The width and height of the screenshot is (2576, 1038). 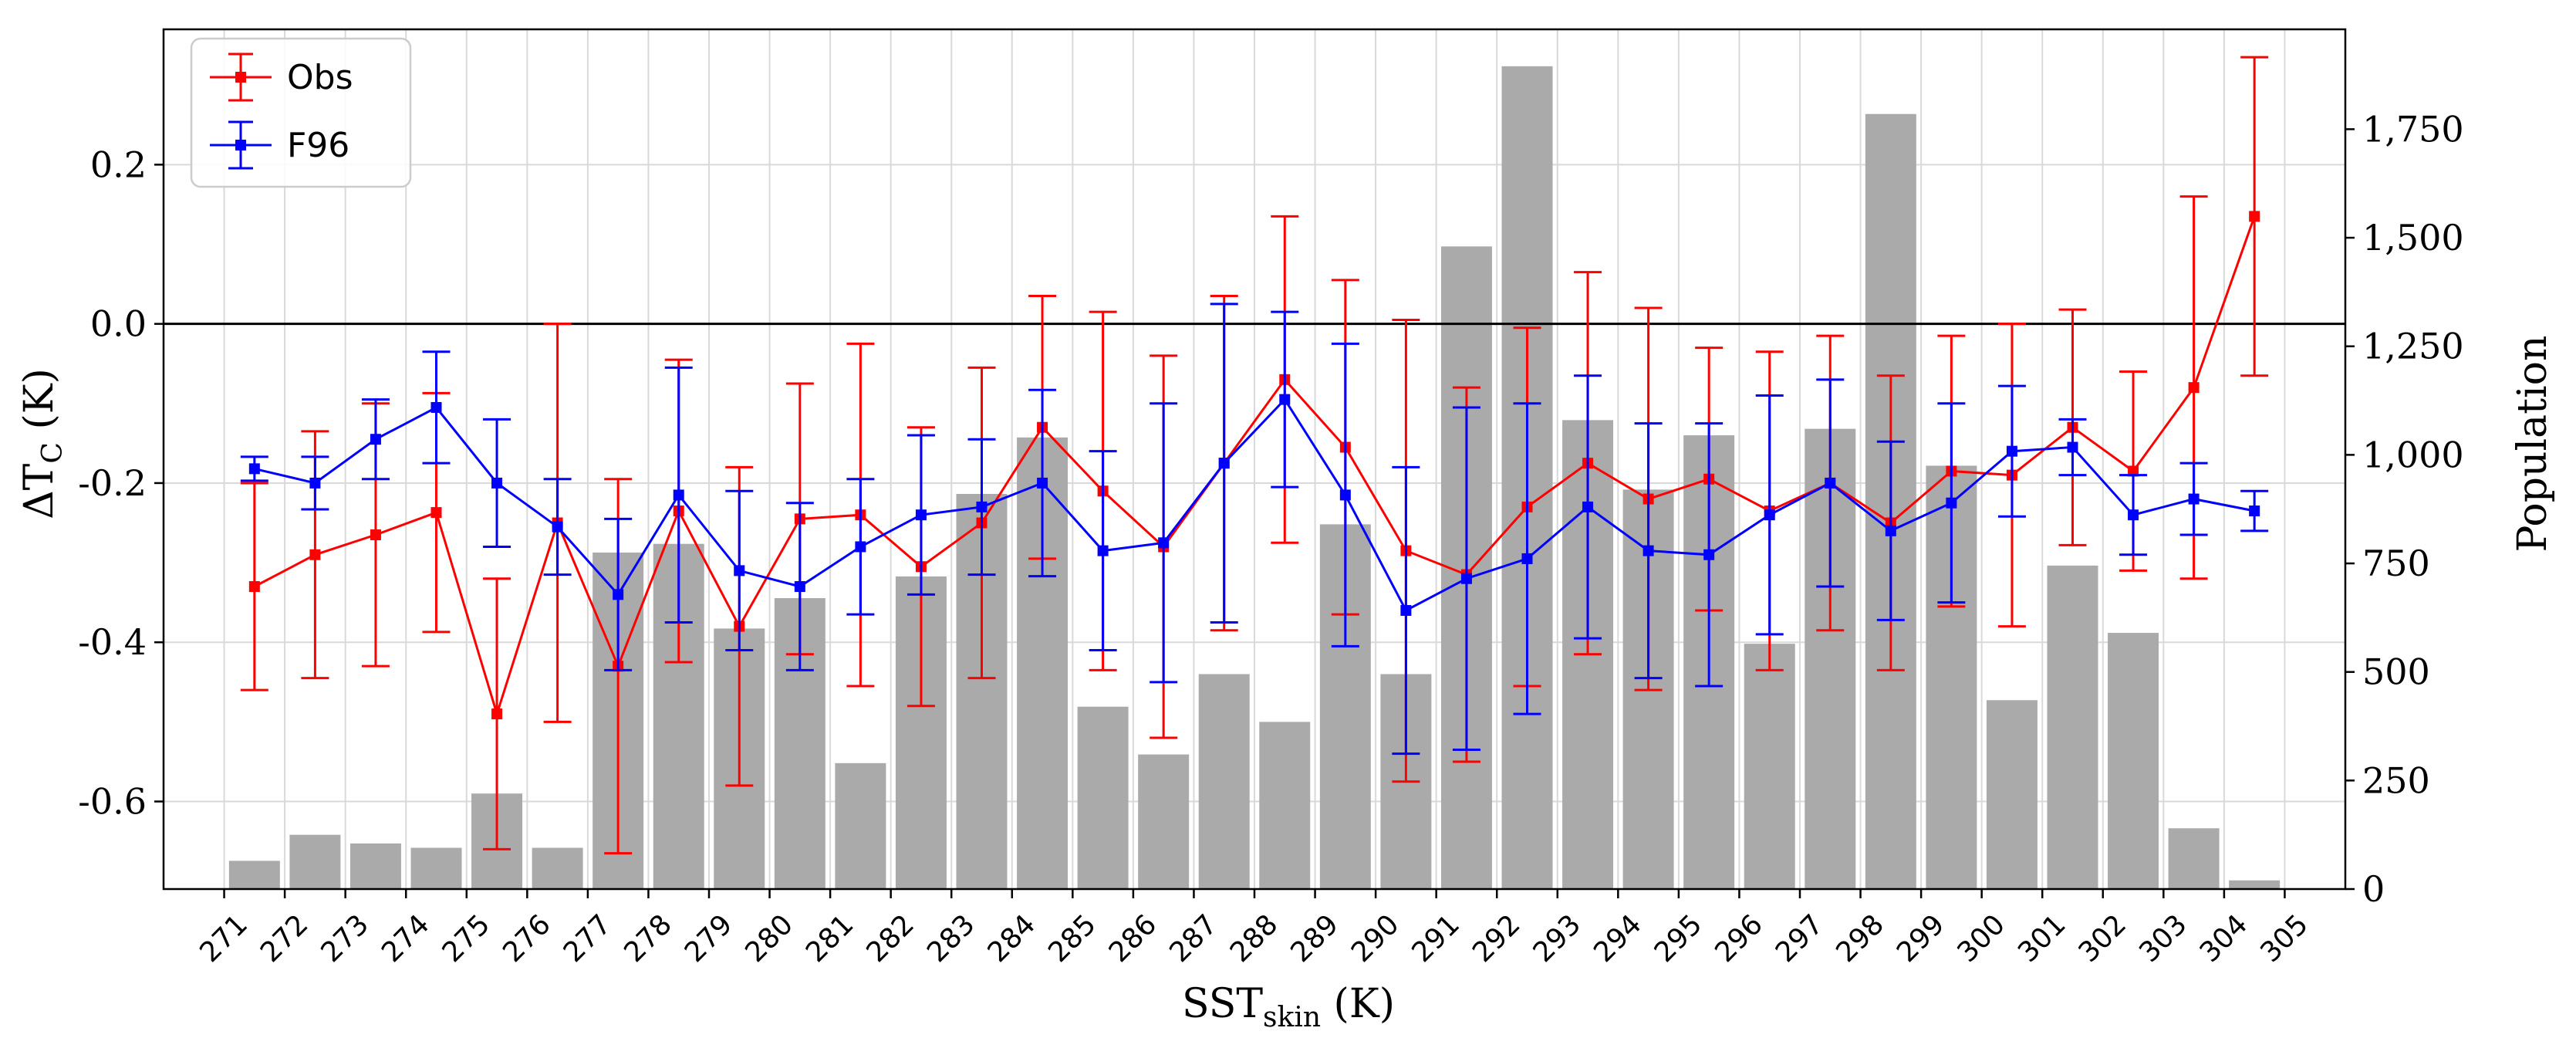 What do you see at coordinates (1860, 938) in the screenshot?
I see `x-tick-label: 298` at bounding box center [1860, 938].